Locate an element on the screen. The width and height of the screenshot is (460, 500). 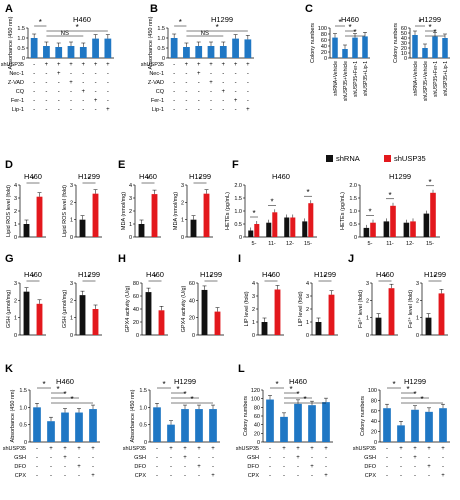
treatment-label: Nec-1 is located at coordinates (156, 74).